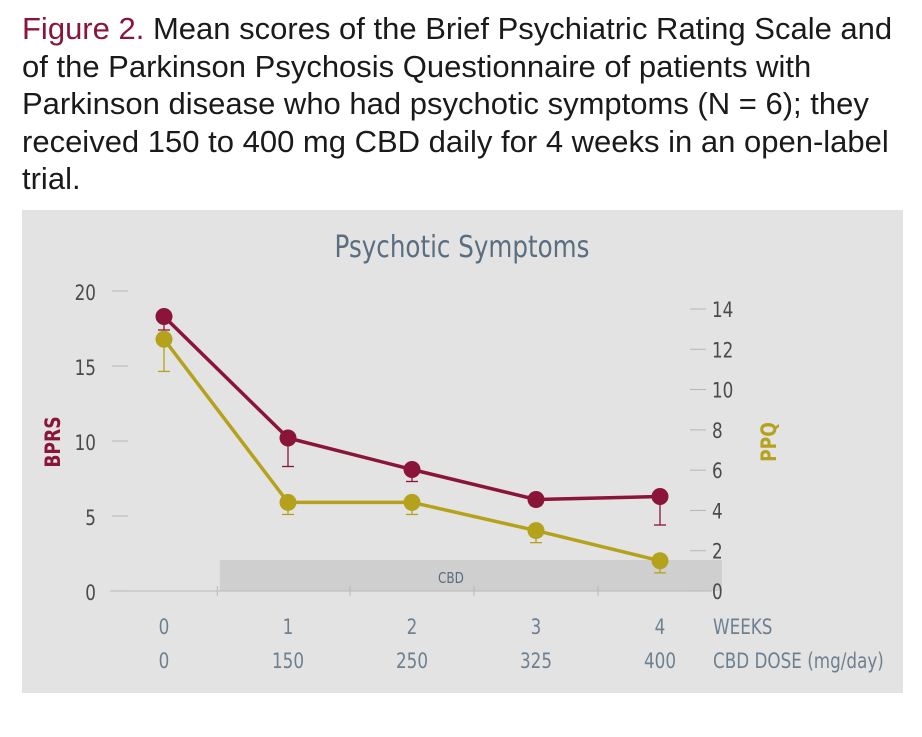  I want to click on y-left-tick-label: 5, so click(90, 518).